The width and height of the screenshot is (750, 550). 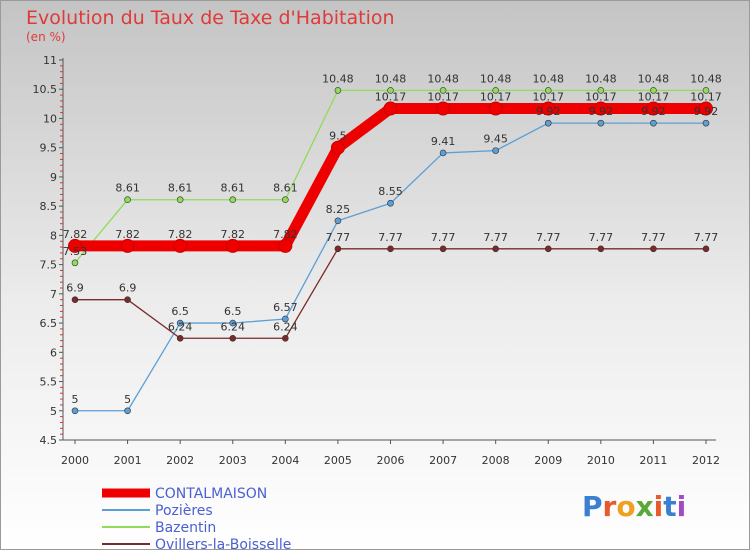 I want to click on x-tick-label: 2011, so click(x=653, y=460).